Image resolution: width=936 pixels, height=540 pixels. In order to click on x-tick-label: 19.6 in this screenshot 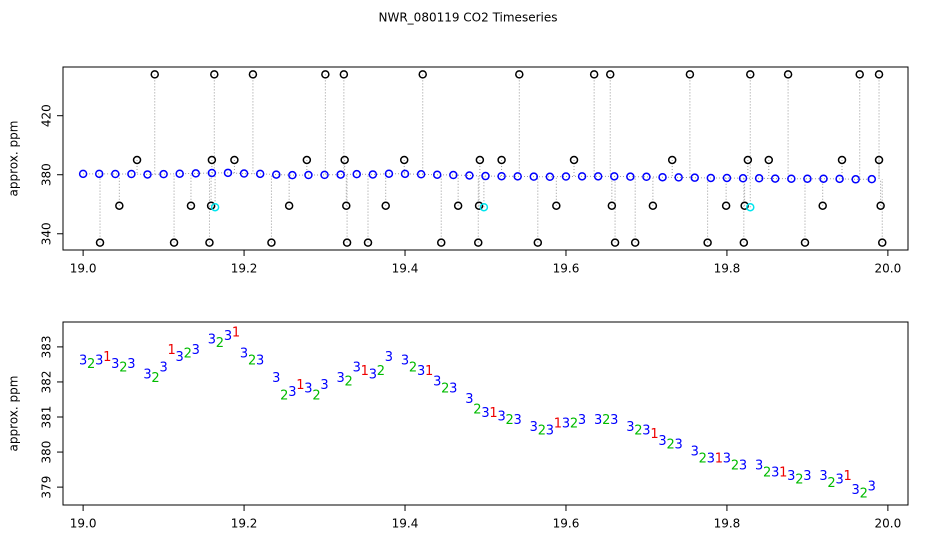, I will do `click(566, 524)`.